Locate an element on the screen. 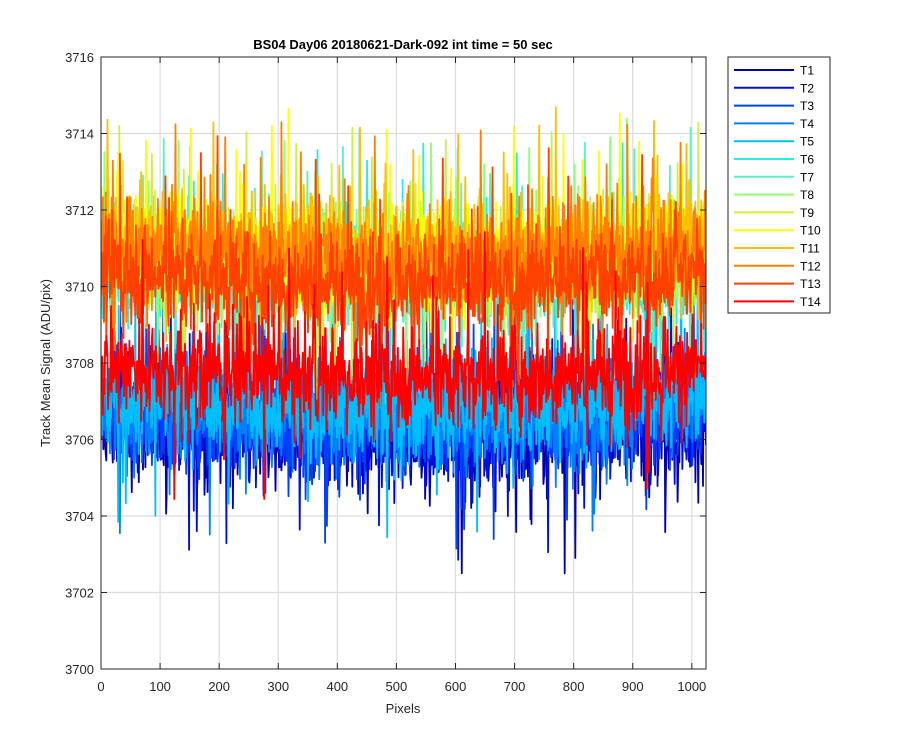  legend: T1 T2 T3 T4 T5 T6 T7 T8 T9 T10 T11 T12 T13 T14 is located at coordinates (779, 185).